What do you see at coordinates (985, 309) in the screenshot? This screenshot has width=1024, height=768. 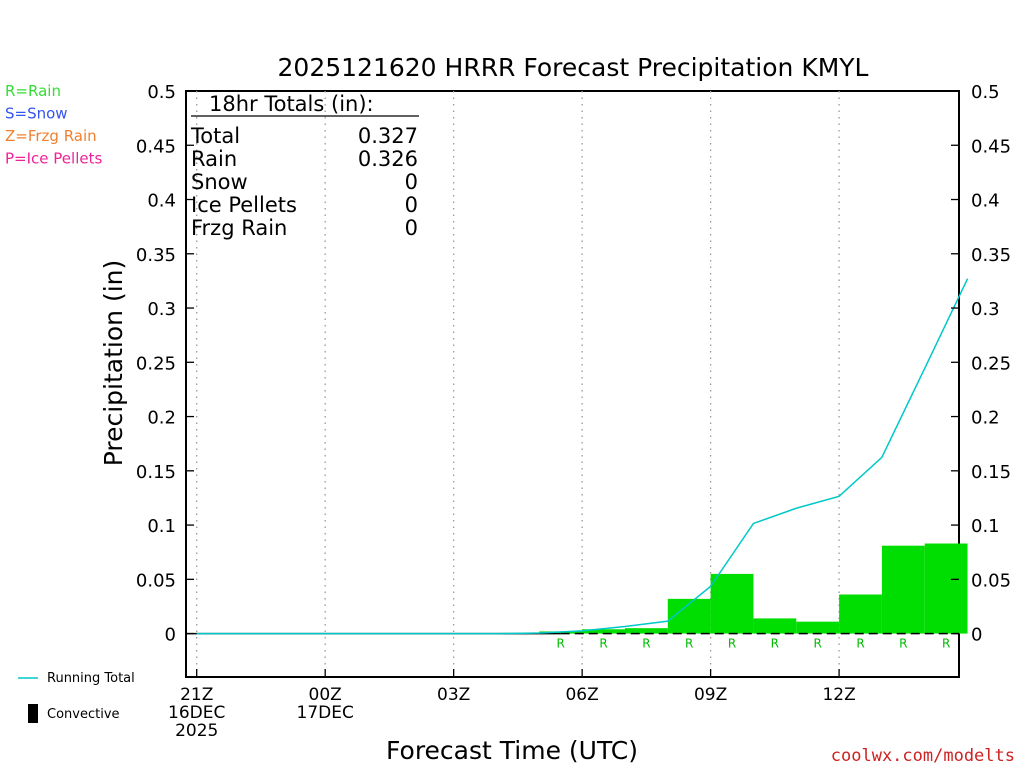 I see `ytick-label-right-6: 0.3` at bounding box center [985, 309].